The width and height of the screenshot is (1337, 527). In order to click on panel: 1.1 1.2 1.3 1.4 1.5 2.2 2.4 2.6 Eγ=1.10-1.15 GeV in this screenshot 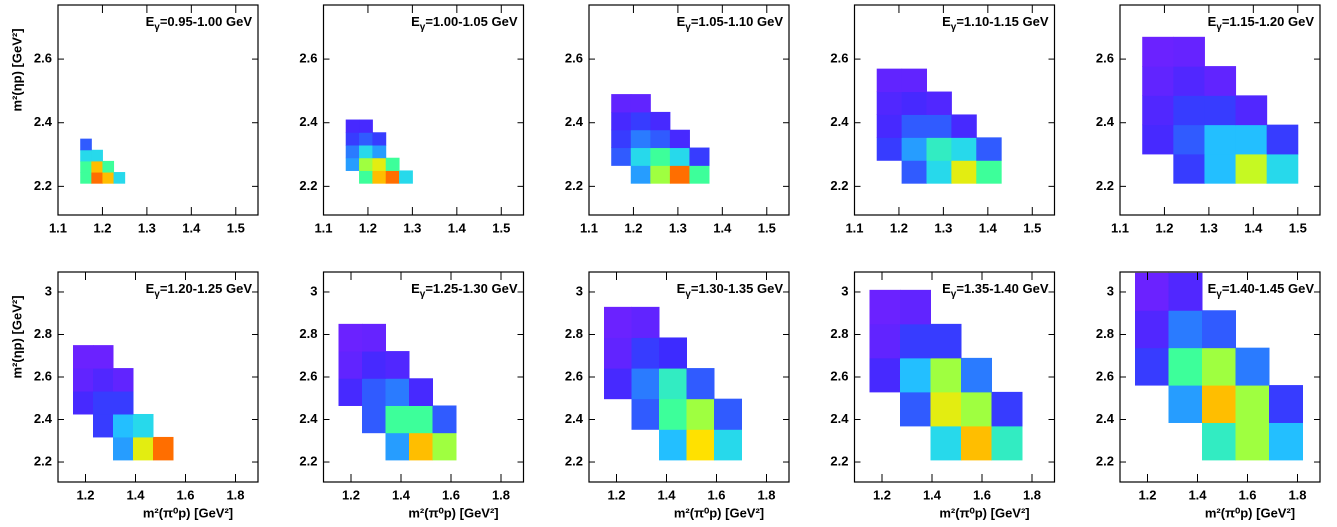, I will do `click(943, 119)`.